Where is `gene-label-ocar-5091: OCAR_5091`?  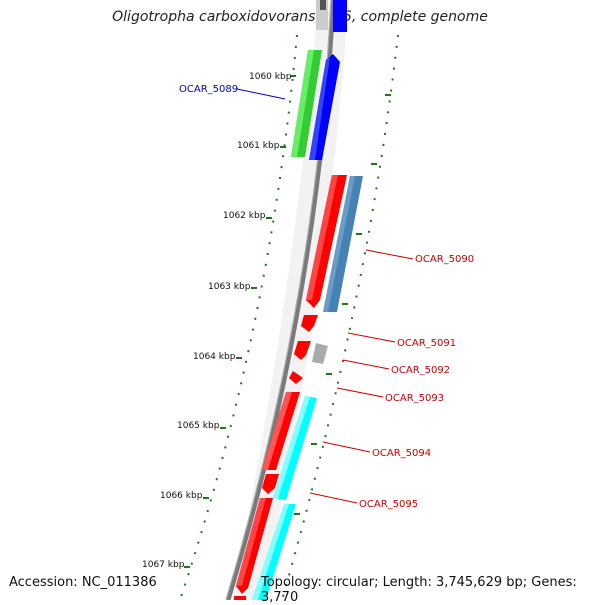
gene-label-ocar-5091: OCAR_5091 is located at coordinates (426, 343).